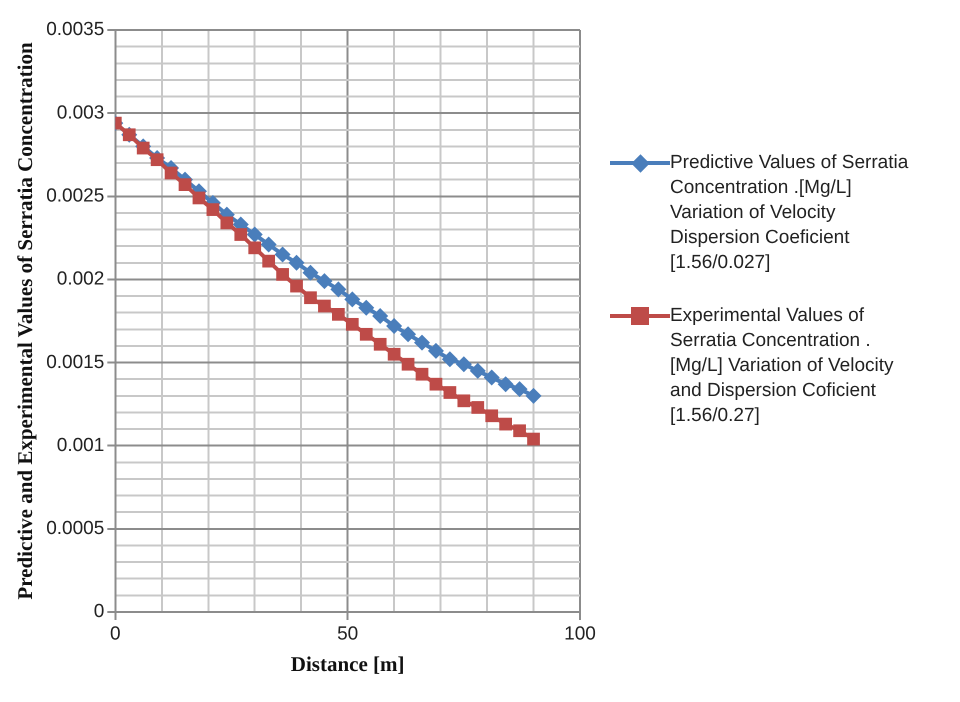  I want to click on y-axis-title: Predictive and Experimental Values of Serratia Concentration, so click(25, 321).